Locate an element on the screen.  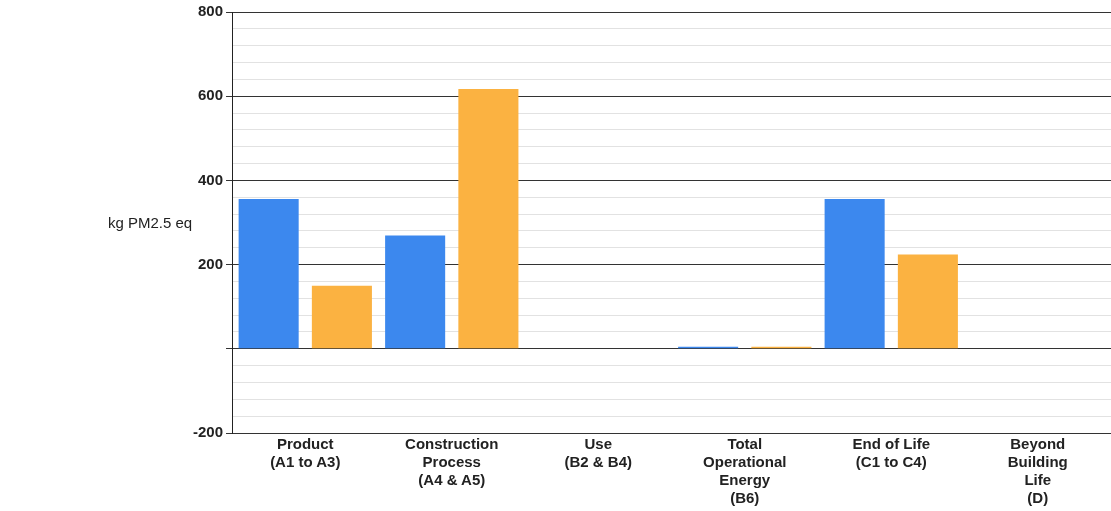
y-tick-label: 400 is located at coordinates (210, 179).